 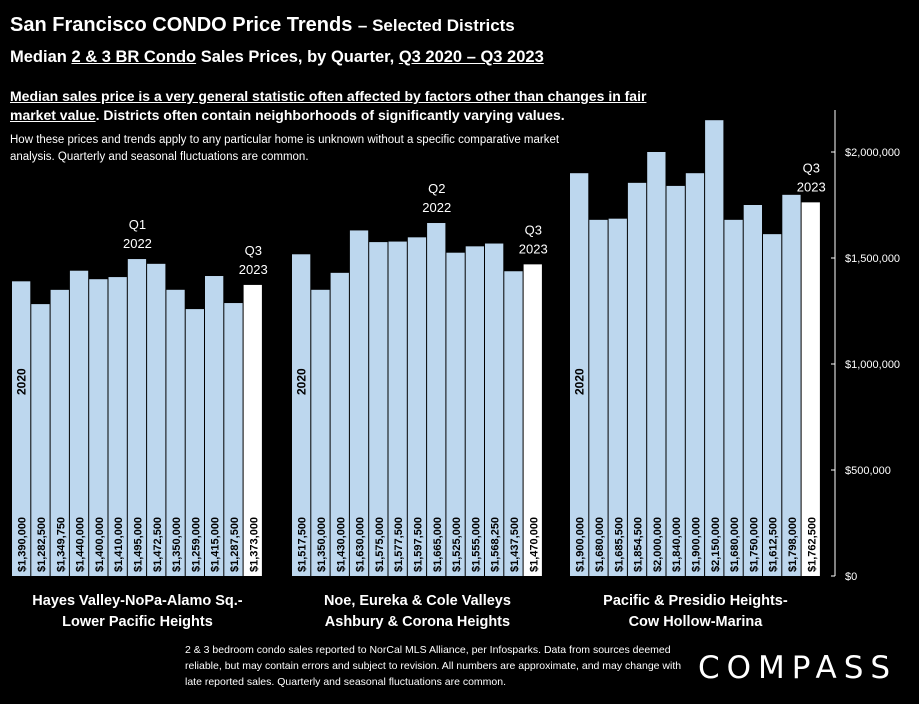 I want to click on bar-value-label: $1,612,500, so click(x=774, y=544).